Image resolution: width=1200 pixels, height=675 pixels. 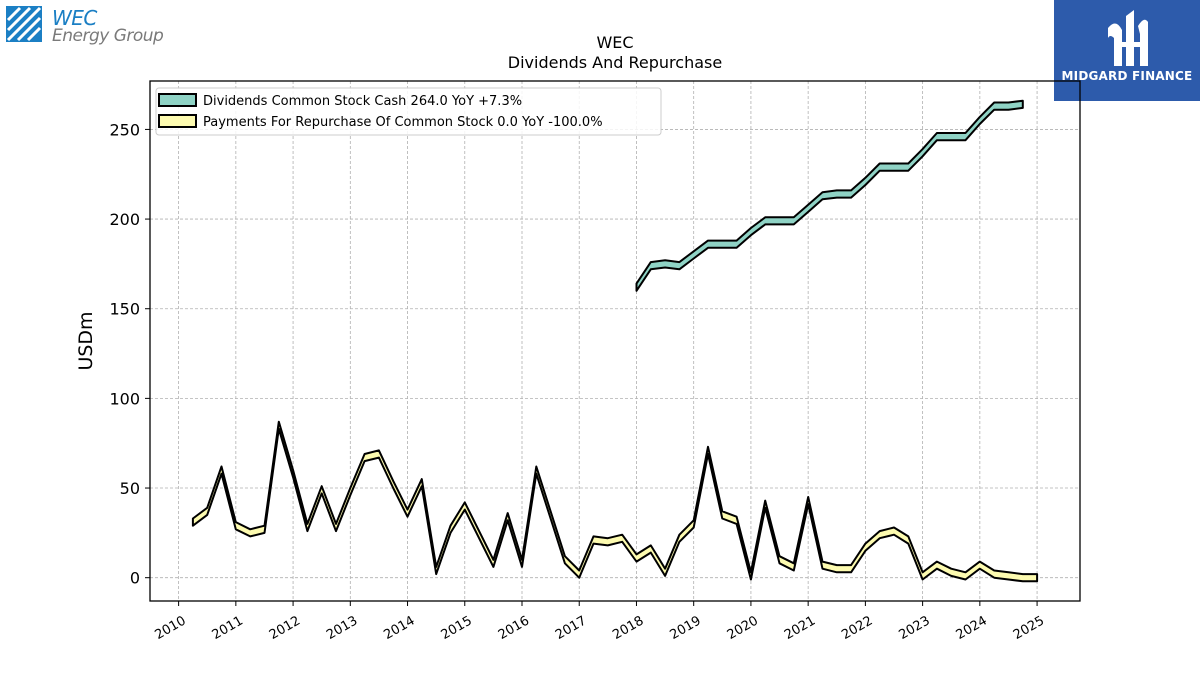 What do you see at coordinates (743, 628) in the screenshot?
I see `x-tick-label: 2020` at bounding box center [743, 628].